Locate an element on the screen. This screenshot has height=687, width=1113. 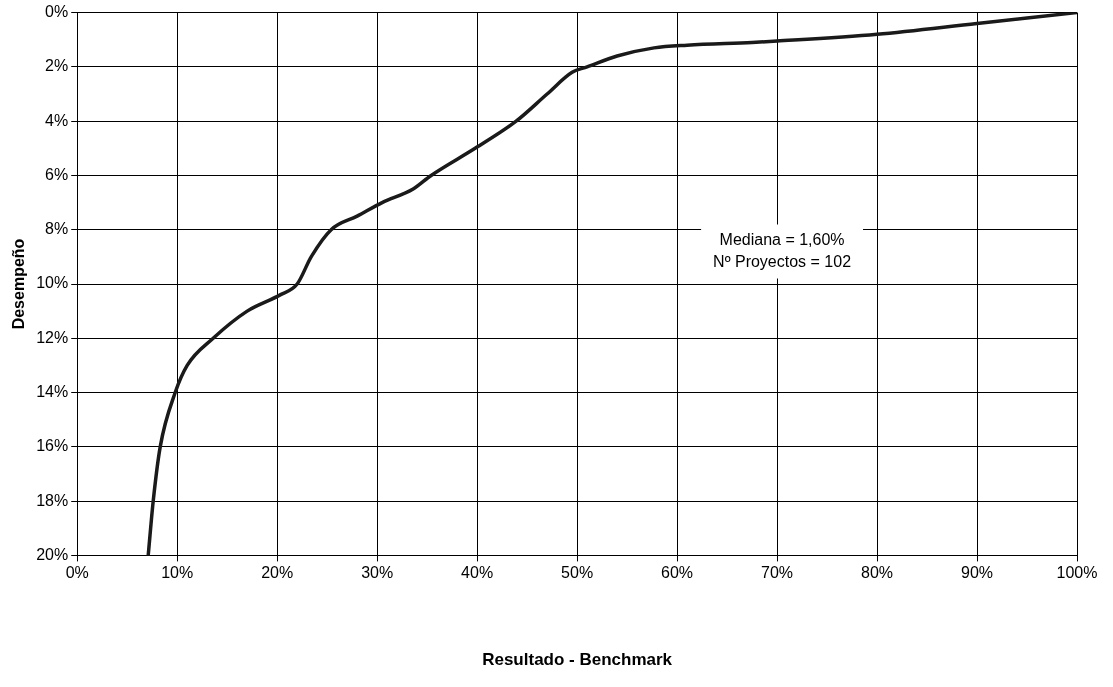
y-tick-label: 18% is located at coordinates (52, 500).